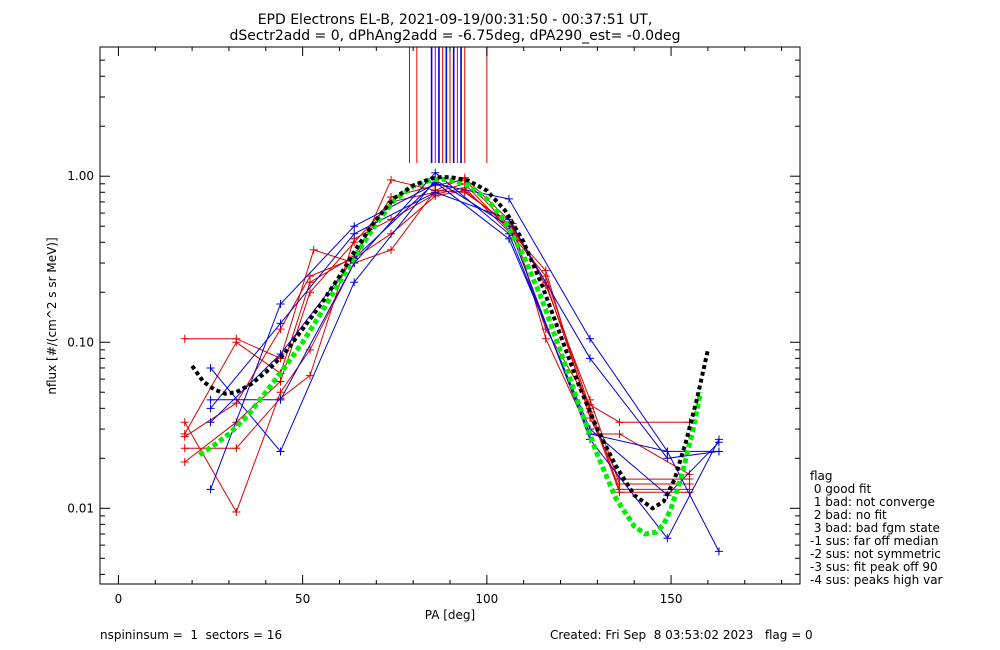  What do you see at coordinates (450, 615) in the screenshot?
I see `x-axis-label: PA [deg]` at bounding box center [450, 615].